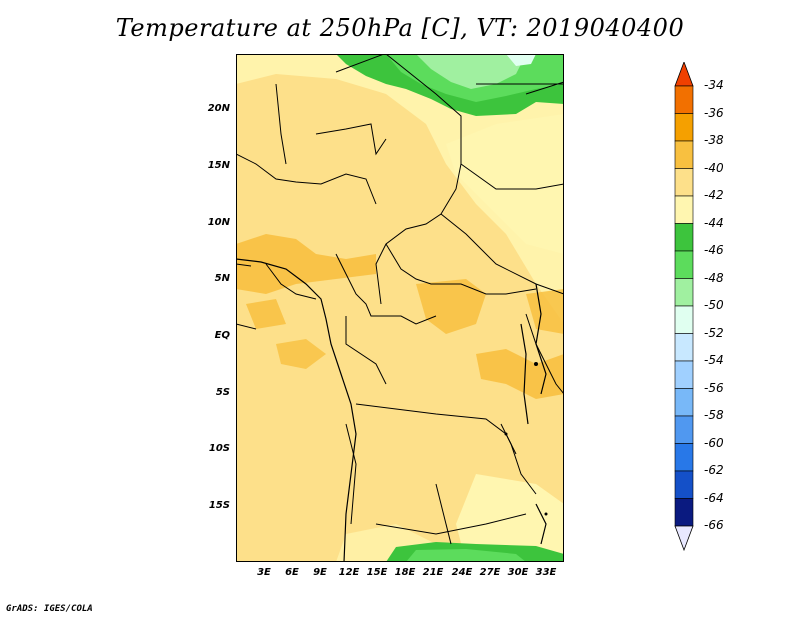  Describe the element at coordinates (222, 278) in the screenshot. I see `lat-tick-5n: 5N` at that location.